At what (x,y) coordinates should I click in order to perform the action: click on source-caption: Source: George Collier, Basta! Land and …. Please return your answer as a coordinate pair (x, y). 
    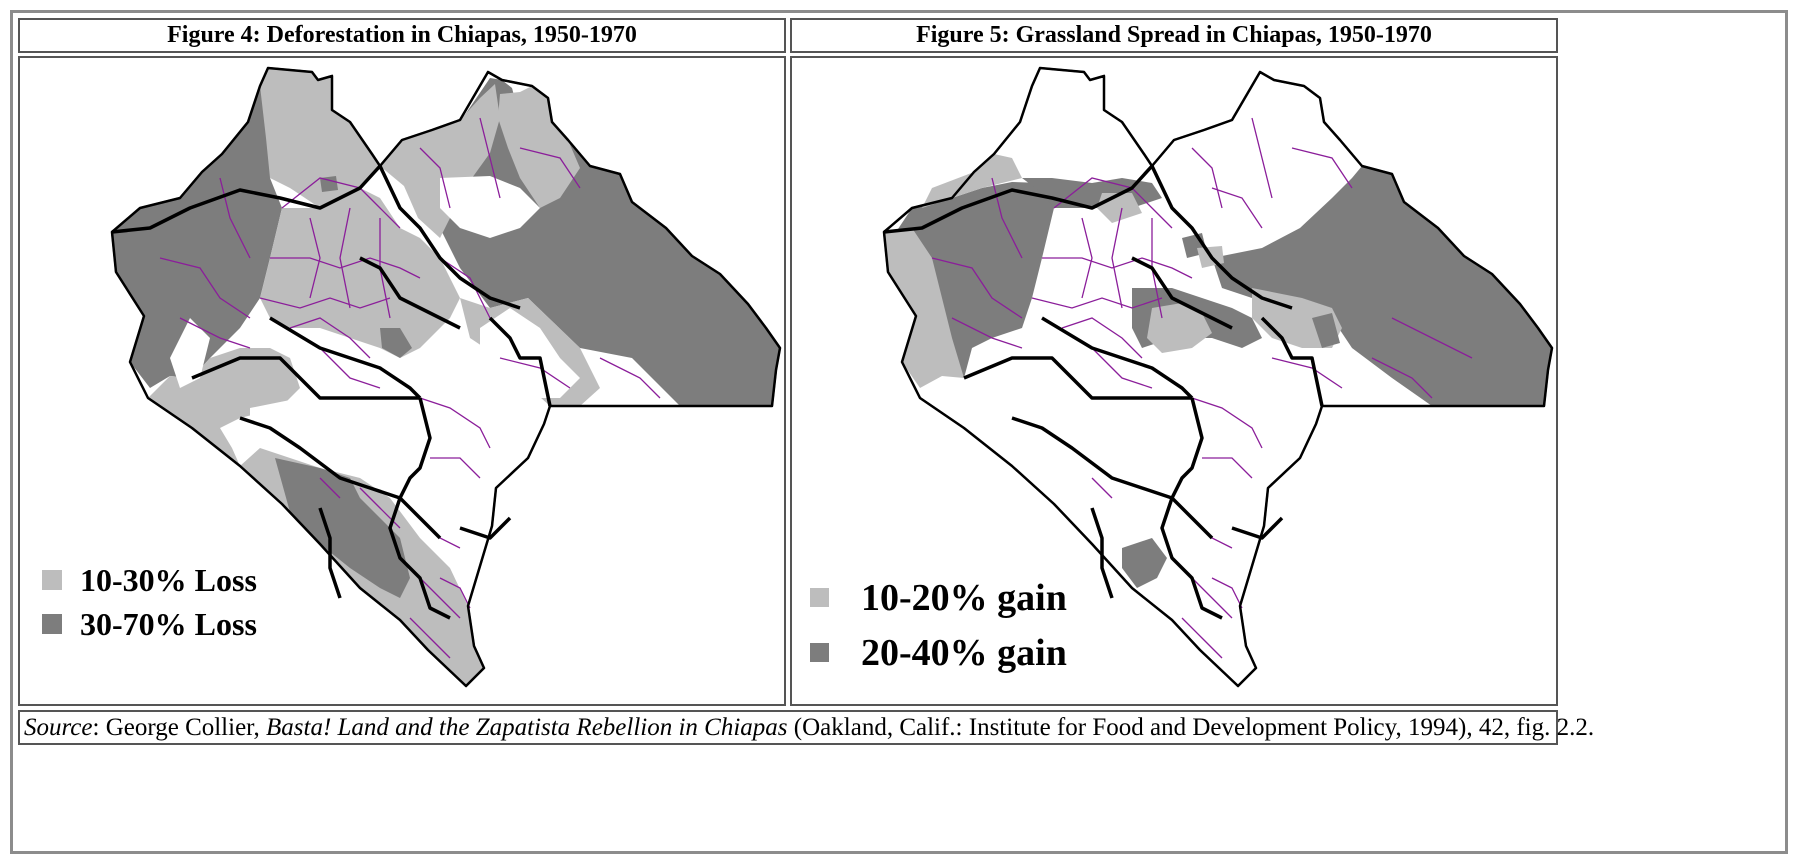
    Looking at the image, I should click on (806, 727).